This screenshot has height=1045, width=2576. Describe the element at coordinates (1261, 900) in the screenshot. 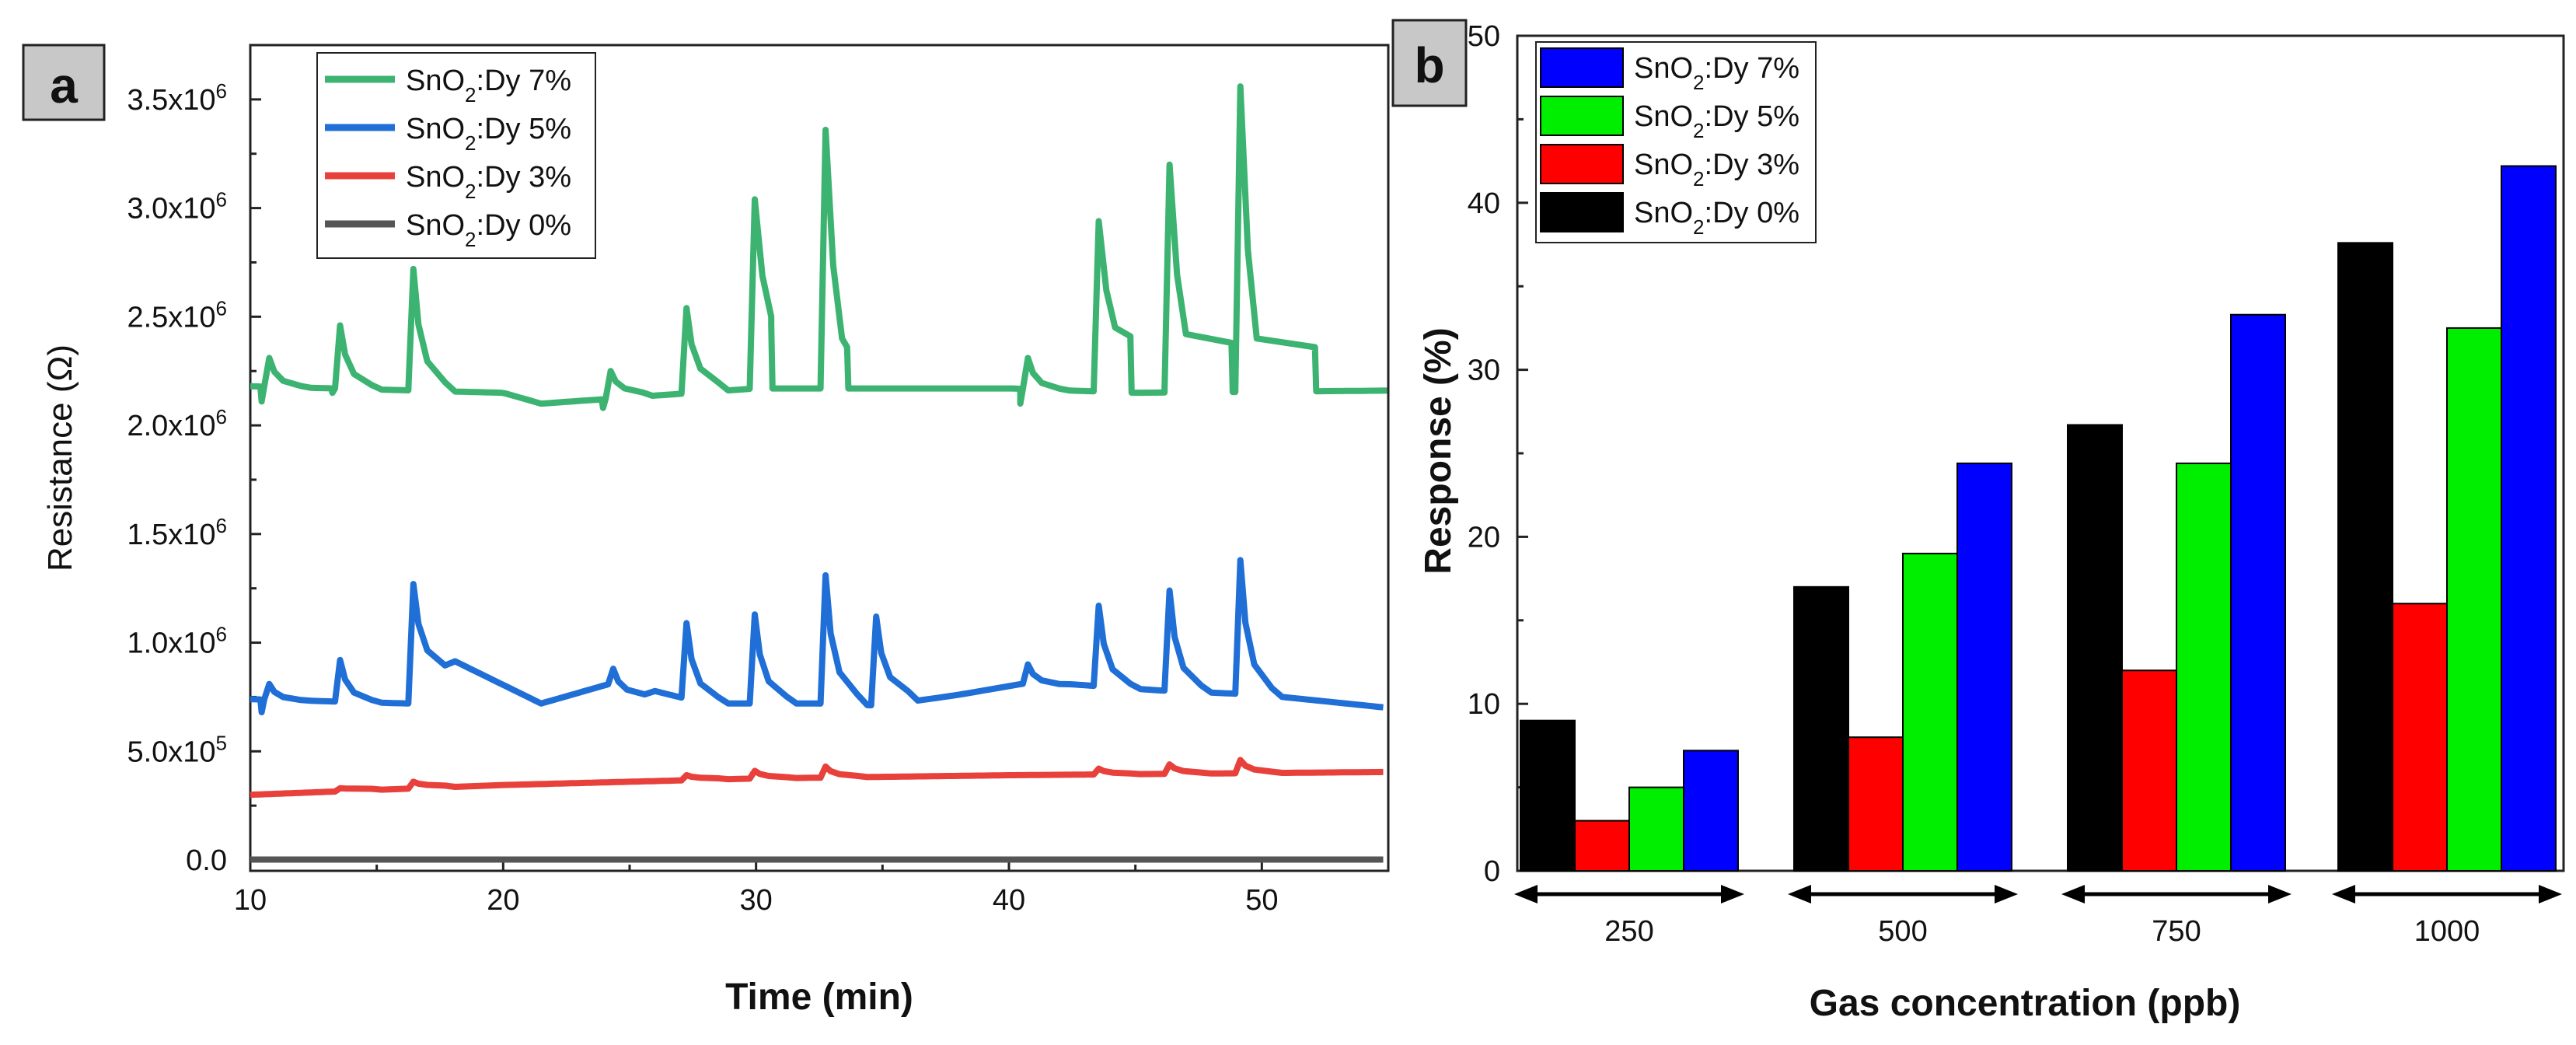

I see `x-tick-label: 50` at that location.